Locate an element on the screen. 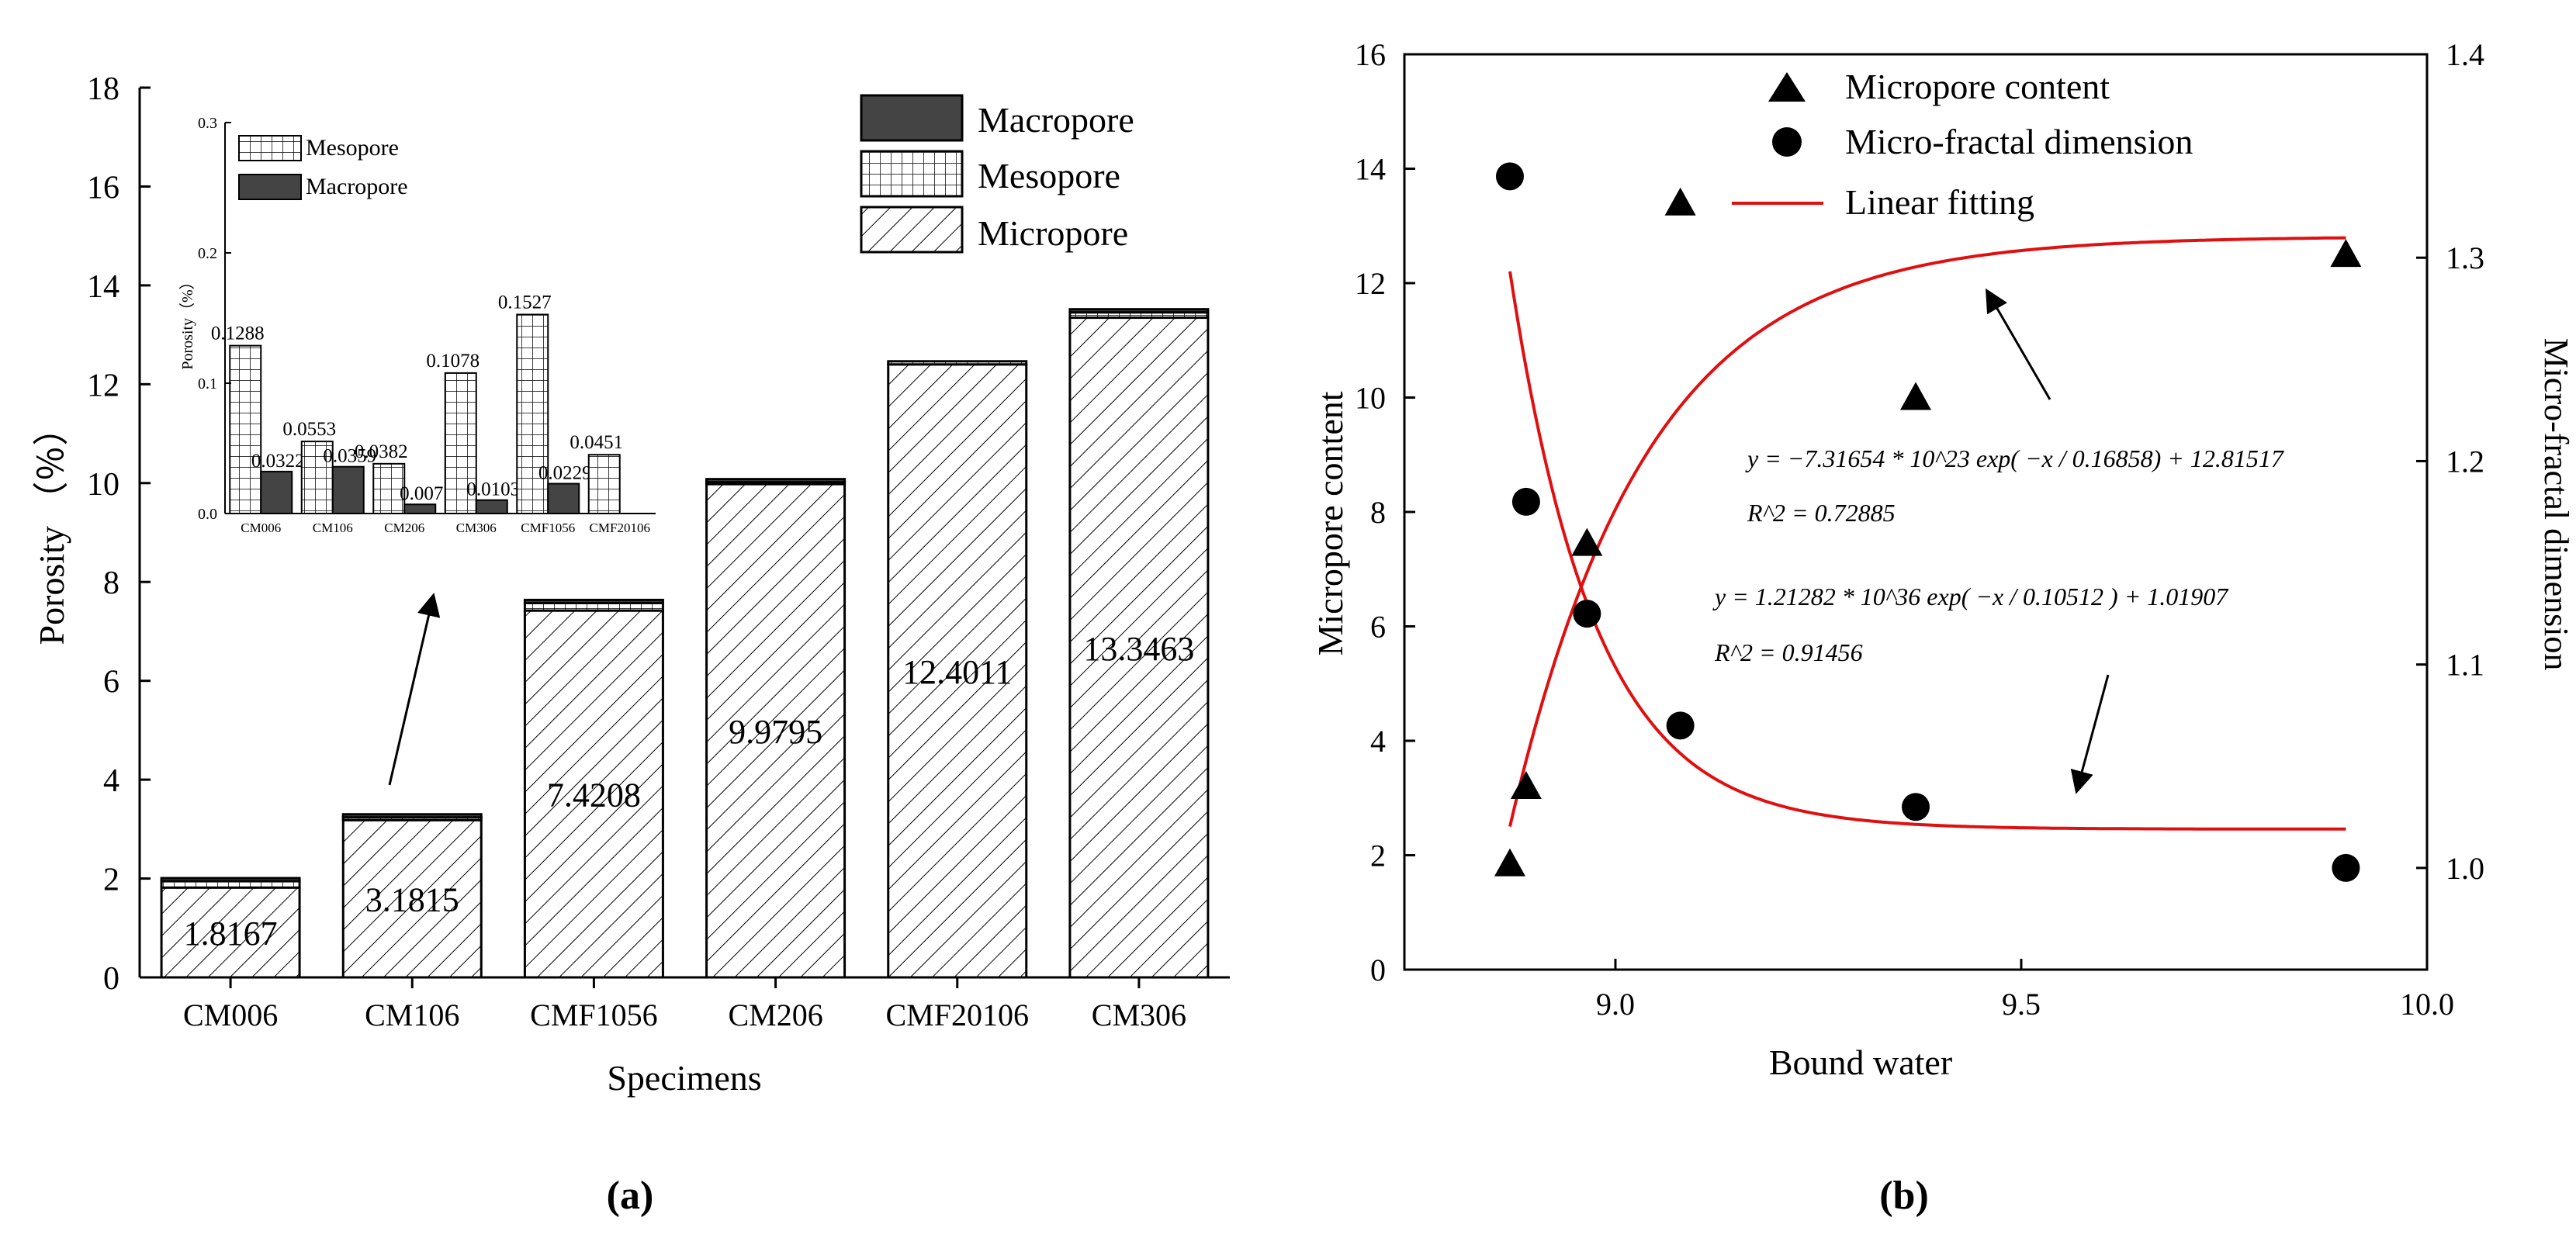  inset-x-tick-label: CM006 is located at coordinates (261, 527).